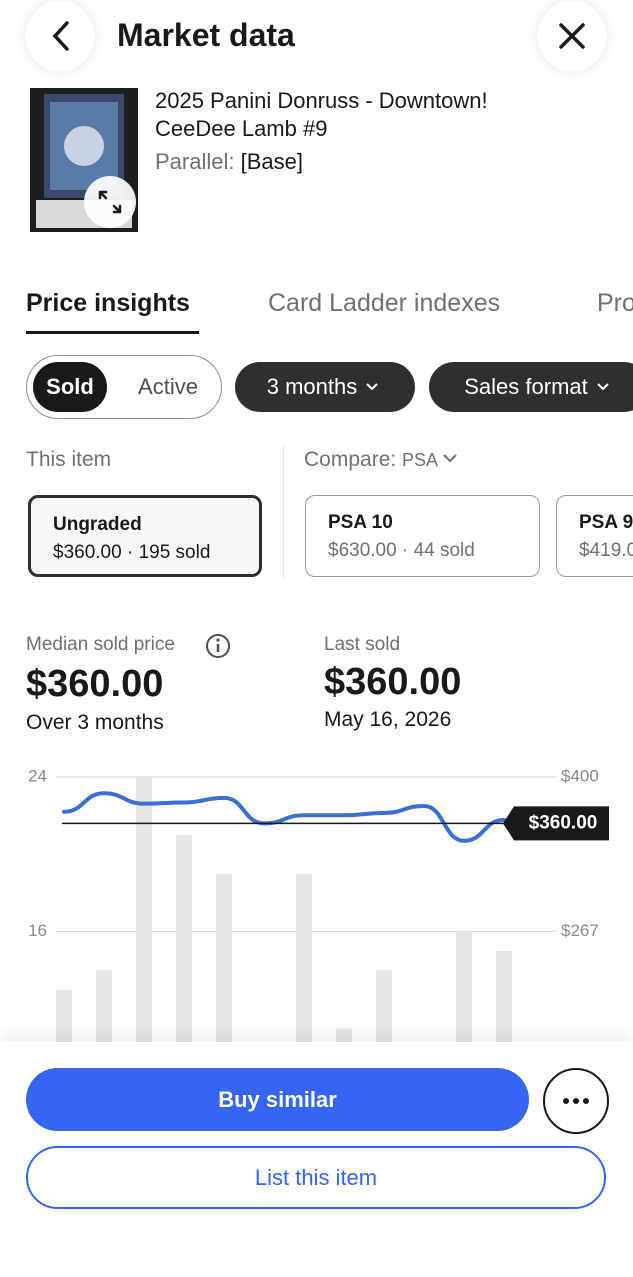  I want to click on y2-tick-label: $267, so click(580, 930).